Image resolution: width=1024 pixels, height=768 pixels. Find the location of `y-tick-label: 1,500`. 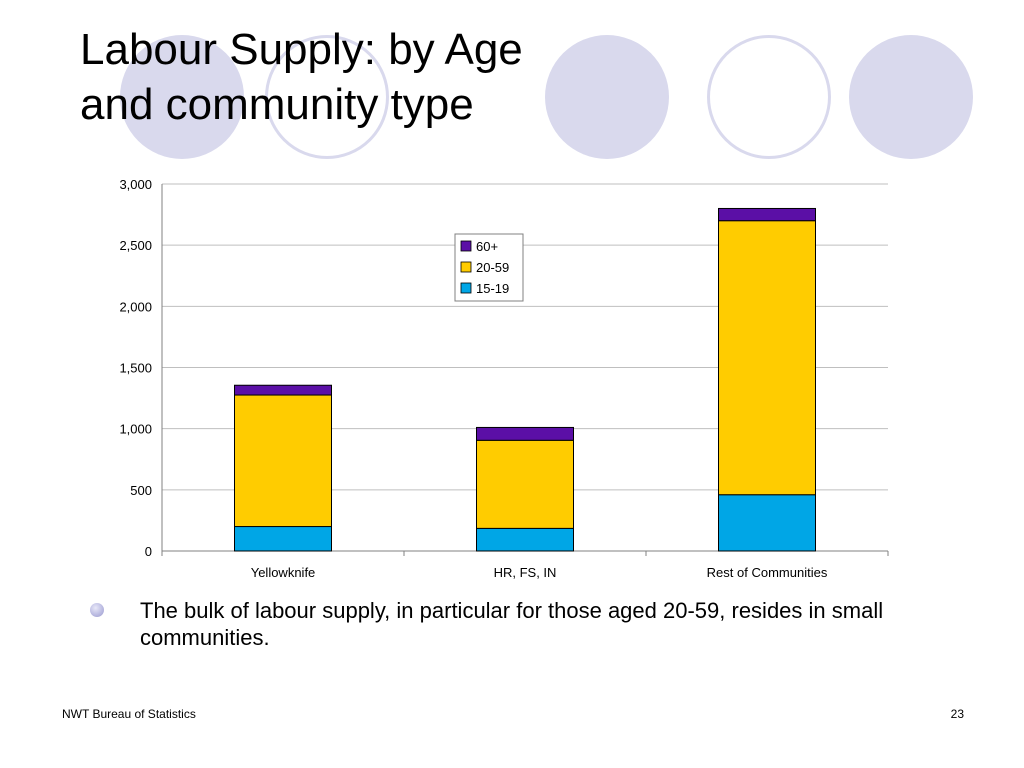

y-tick-label: 1,500 is located at coordinates (135, 368).